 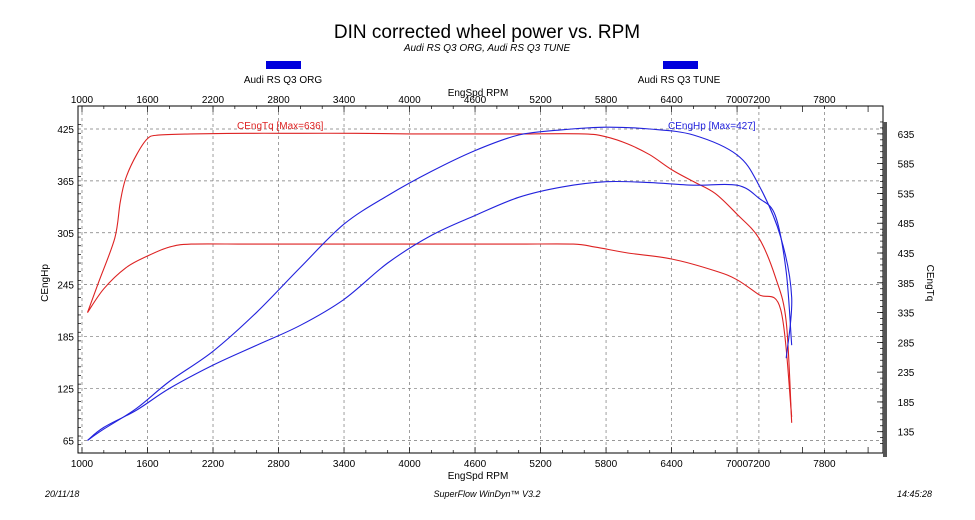 What do you see at coordinates (906, 403) in the screenshot?
I see `y-right-tick-label: 185` at bounding box center [906, 403].